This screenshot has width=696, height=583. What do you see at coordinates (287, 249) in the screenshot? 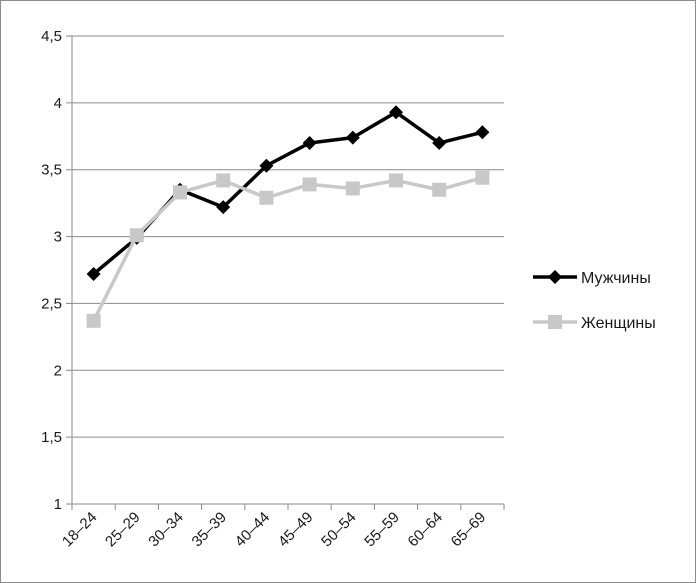
I see `series-line` at bounding box center [287, 249].